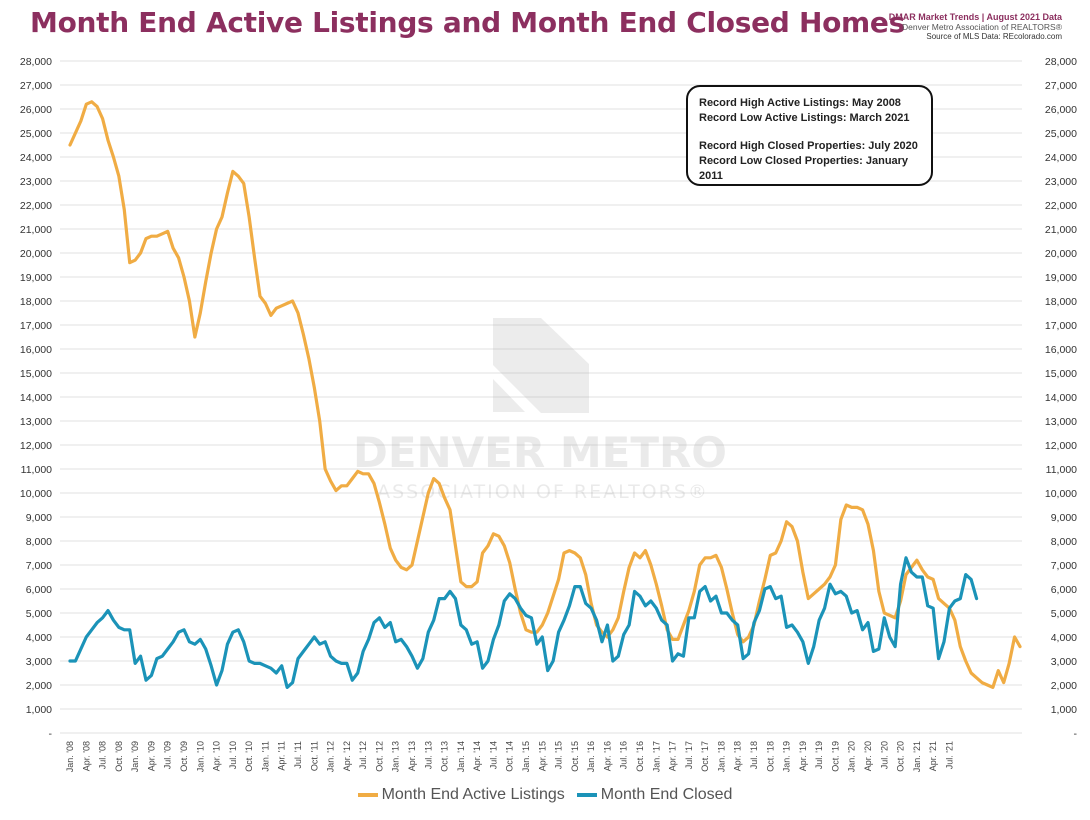 This screenshot has height=820, width=1090. I want to click on y-tick-label-left: 11,000, so click(36, 470).